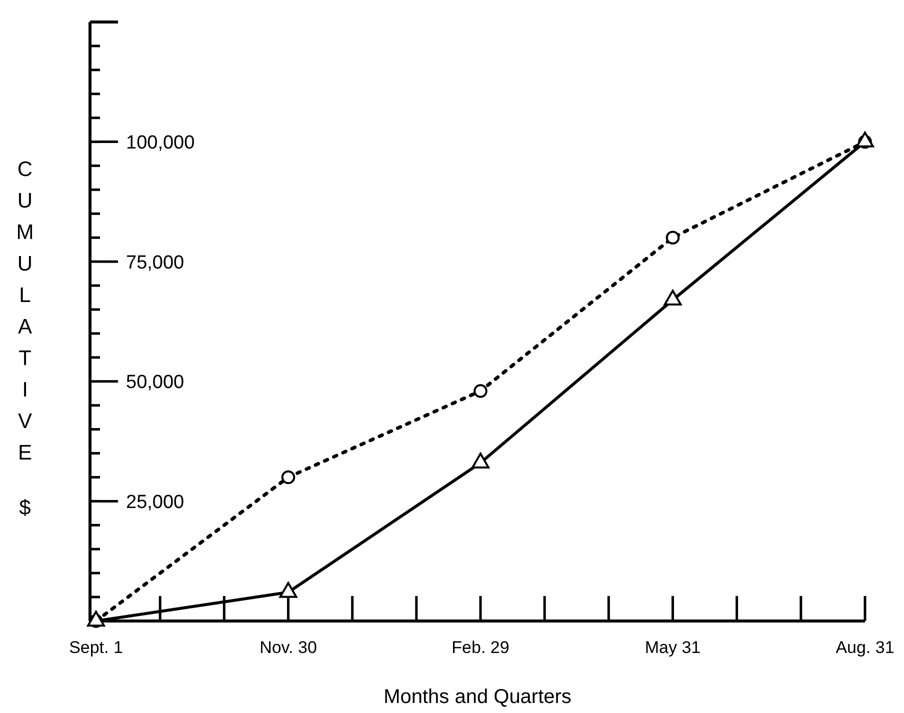 The width and height of the screenshot is (904, 713). I want to click on y-tick-label: 100,000, so click(160, 143).